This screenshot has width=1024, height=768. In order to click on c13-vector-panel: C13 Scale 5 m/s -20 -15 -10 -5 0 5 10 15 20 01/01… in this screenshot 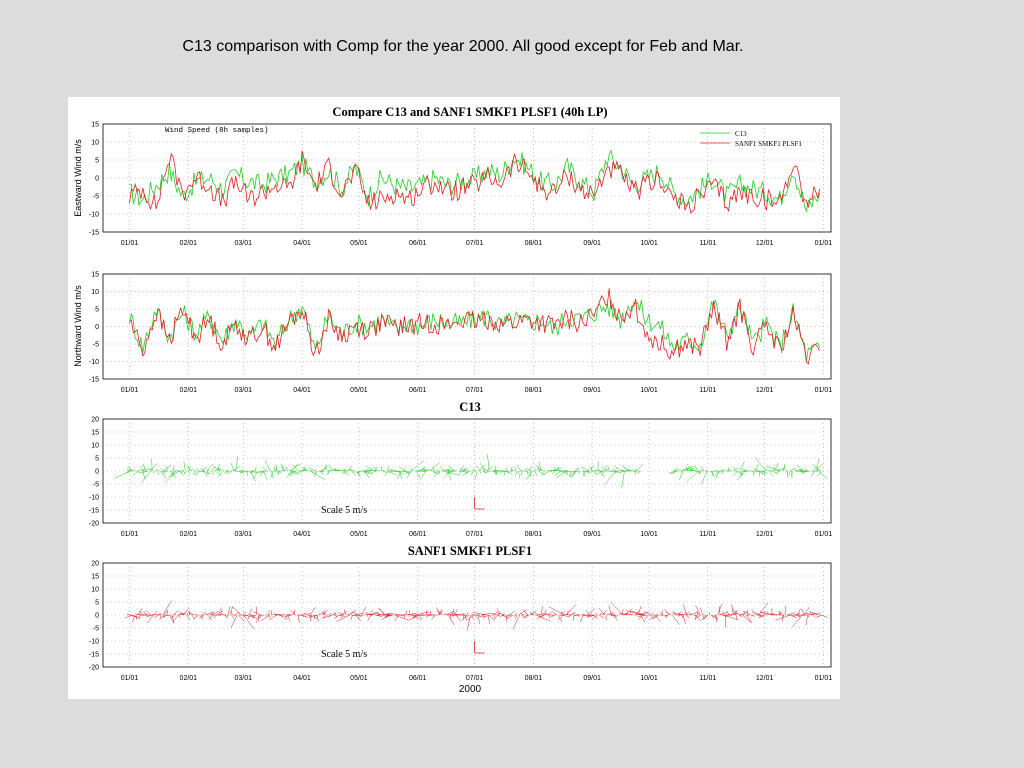, I will do `click(460, 469)`.